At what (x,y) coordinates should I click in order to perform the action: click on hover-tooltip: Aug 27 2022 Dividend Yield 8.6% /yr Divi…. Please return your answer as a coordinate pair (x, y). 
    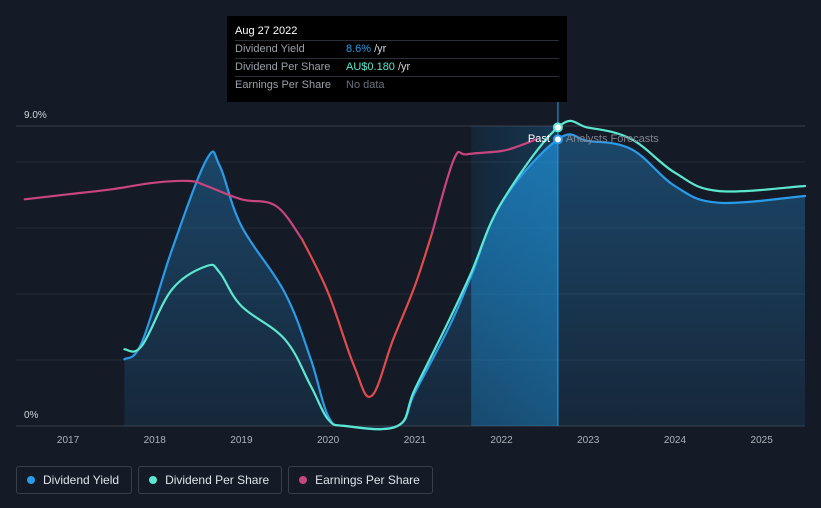
    Looking at the image, I should click on (397, 59).